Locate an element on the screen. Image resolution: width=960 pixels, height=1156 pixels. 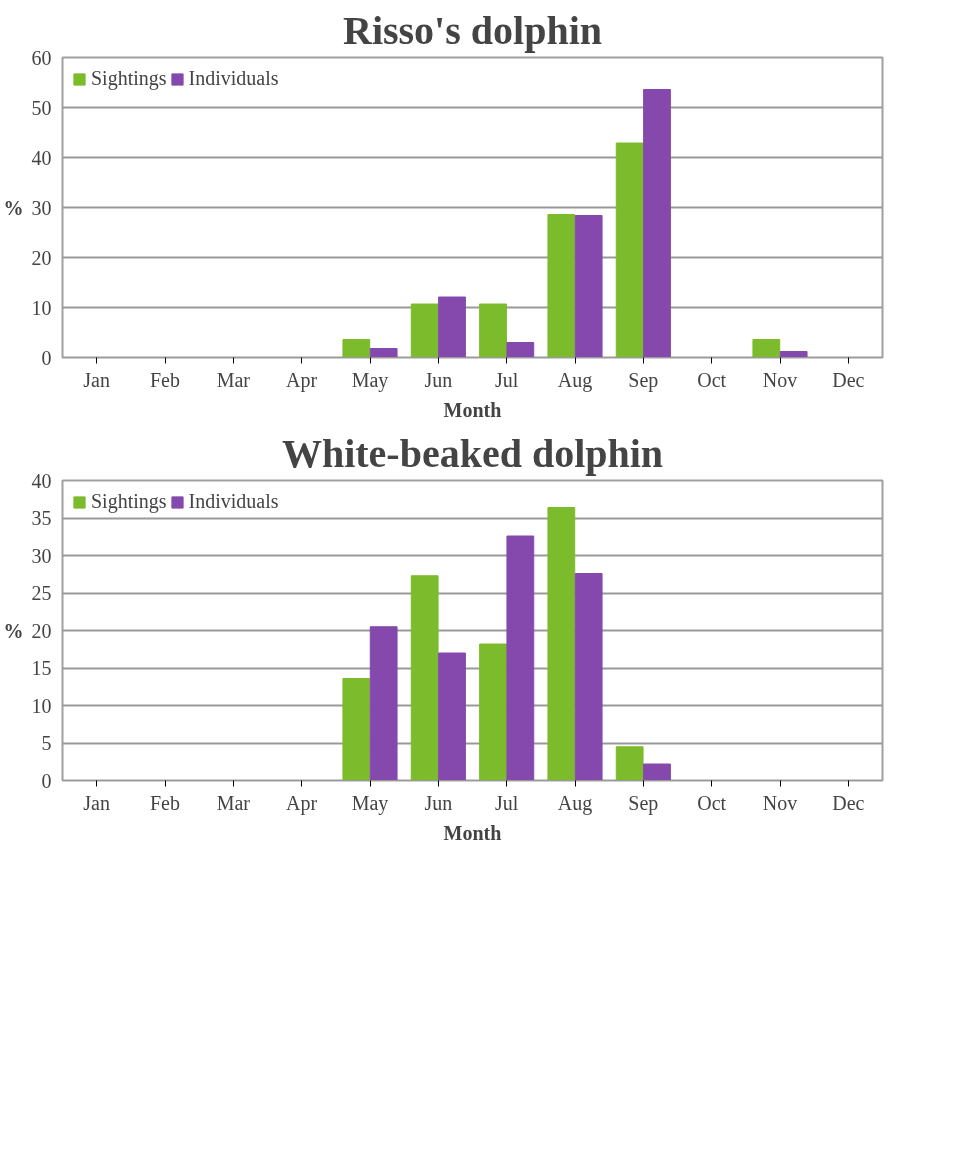
y-tick-label: 60 is located at coordinates (41, 57).